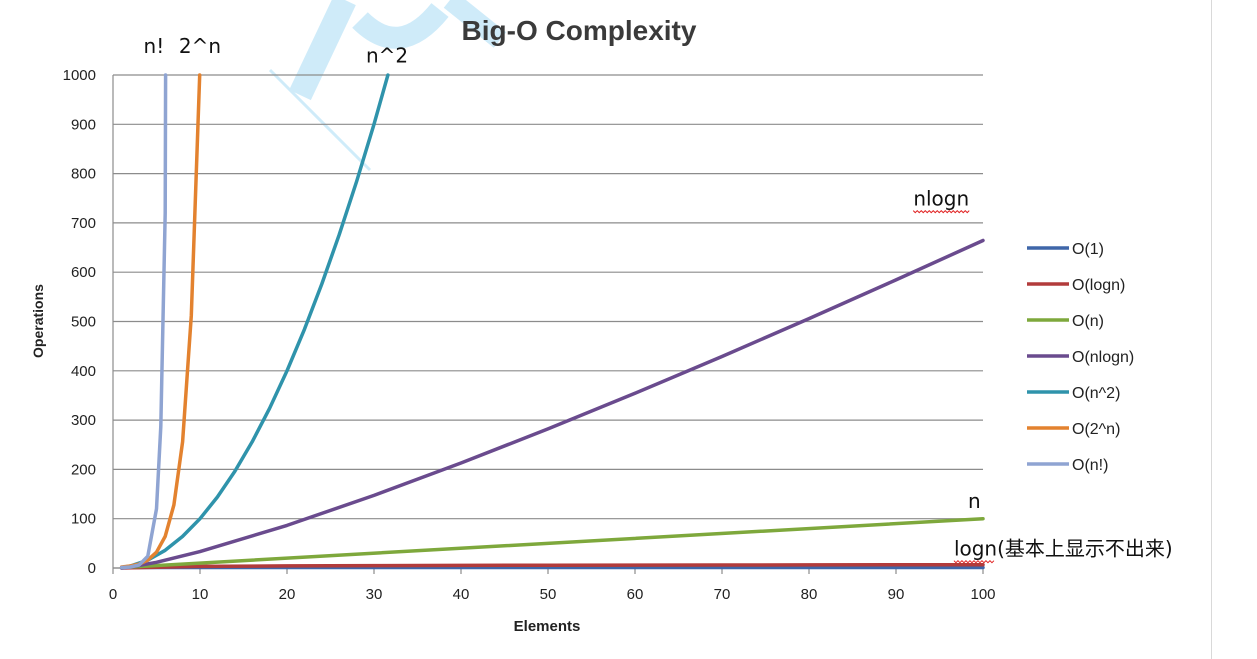  What do you see at coordinates (92, 568) in the screenshot?
I see `y-tick-label: 0` at bounding box center [92, 568].